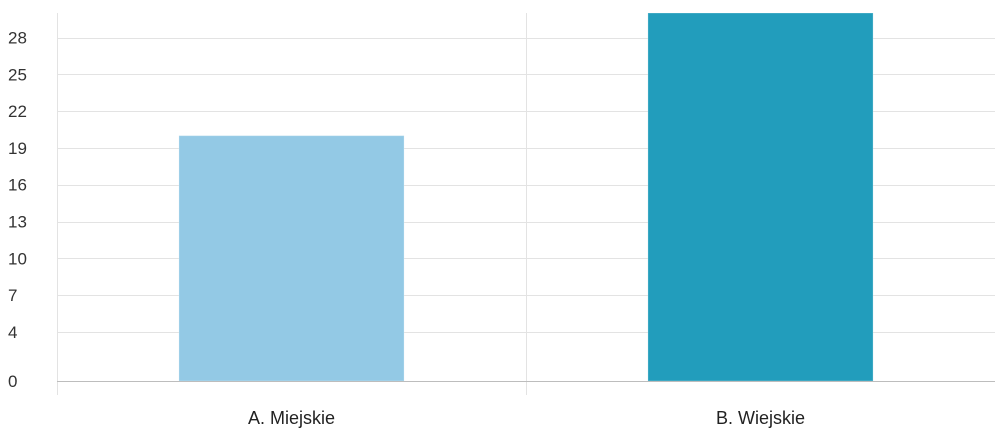 The image size is (995, 429). What do you see at coordinates (17, 185) in the screenshot?
I see `y-tick-label: 16` at bounding box center [17, 185].